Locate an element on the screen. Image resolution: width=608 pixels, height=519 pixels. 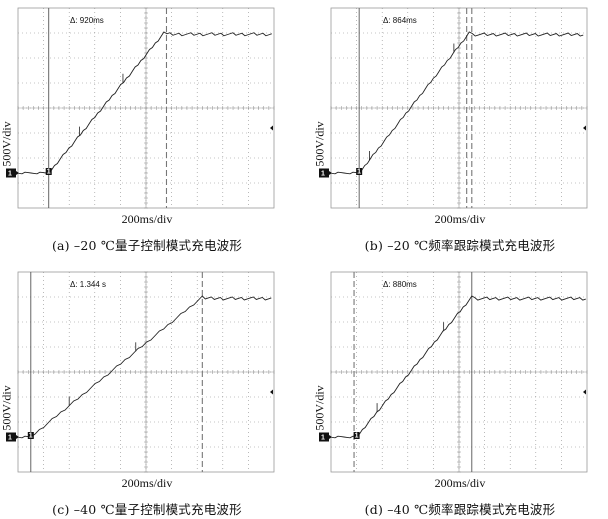
y-axis-label-b: 500V/div is located at coordinates (319, 144).